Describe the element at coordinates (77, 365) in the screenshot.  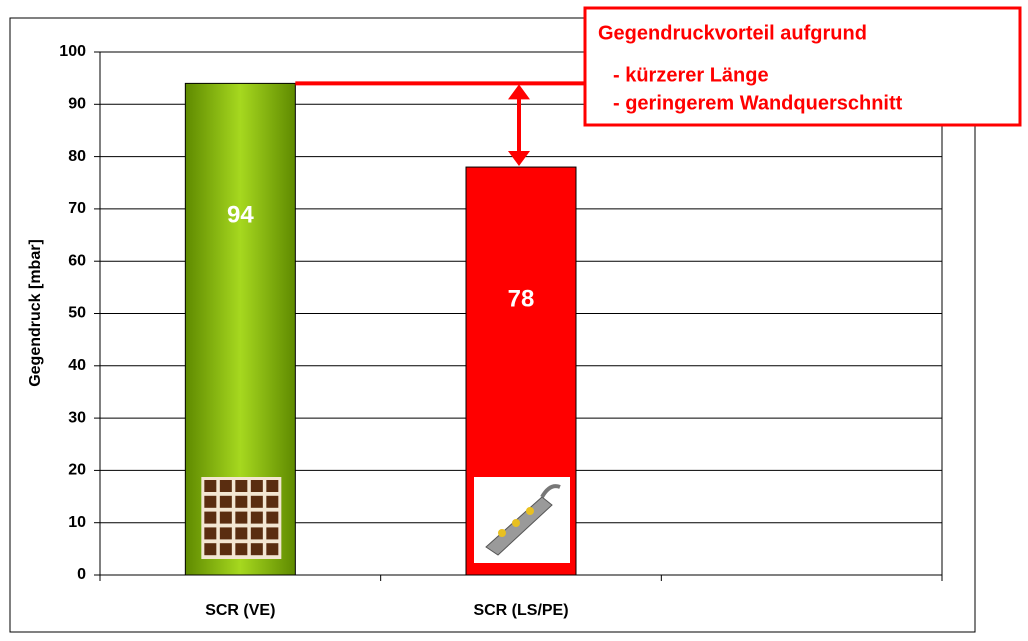
I see `y-tick-label: 40` at that location.